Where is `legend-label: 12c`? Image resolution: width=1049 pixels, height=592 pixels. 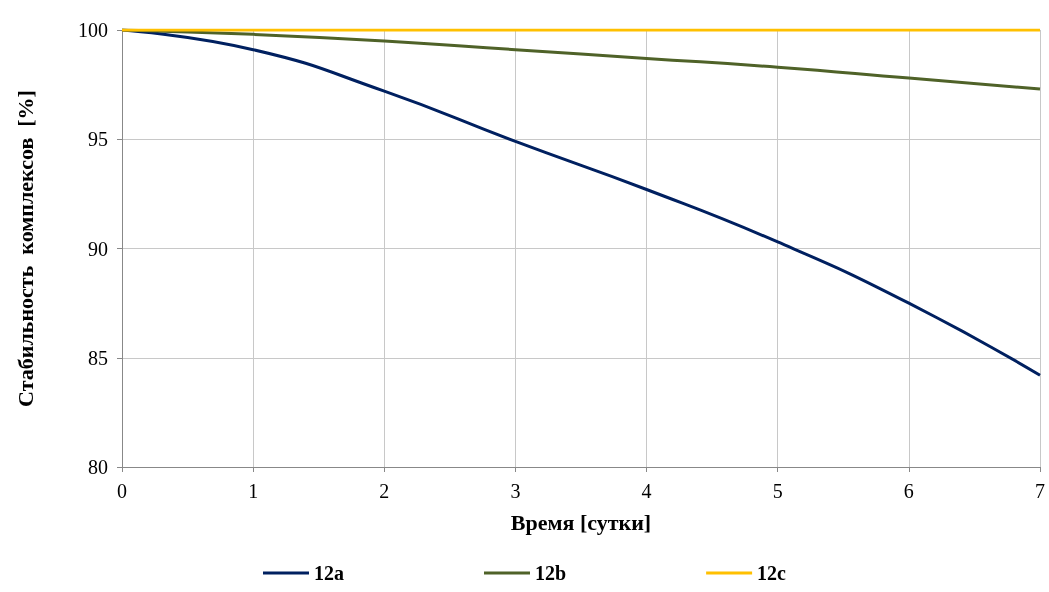 legend-label: 12c is located at coordinates (772, 573).